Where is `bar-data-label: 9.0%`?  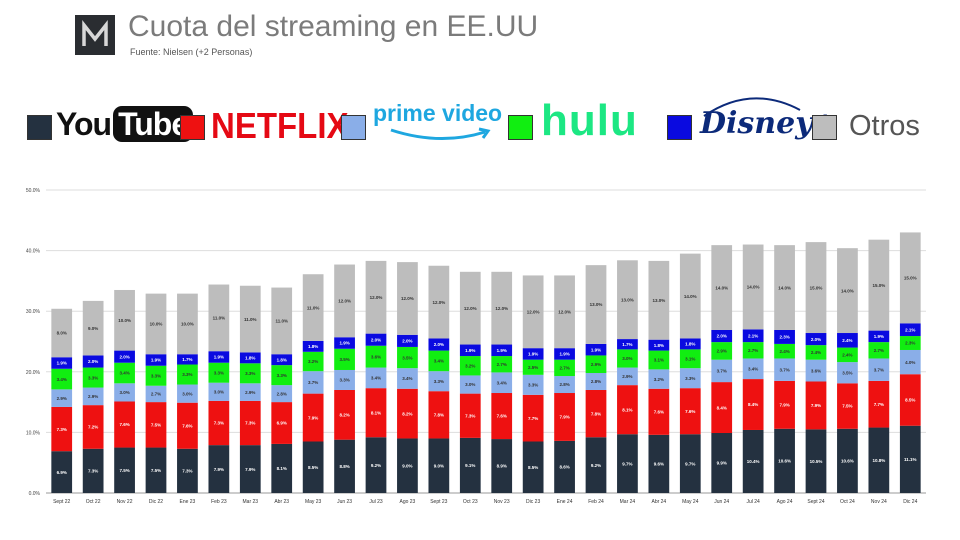 bar-data-label: 9.0% is located at coordinates (439, 465).